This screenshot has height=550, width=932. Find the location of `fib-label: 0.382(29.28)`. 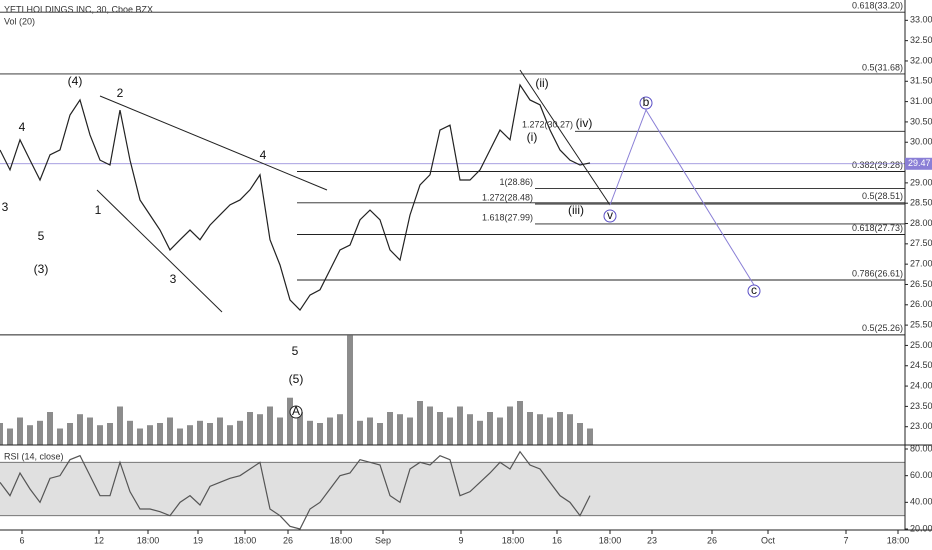

fib-label: 0.382(29.28) is located at coordinates (877, 165).